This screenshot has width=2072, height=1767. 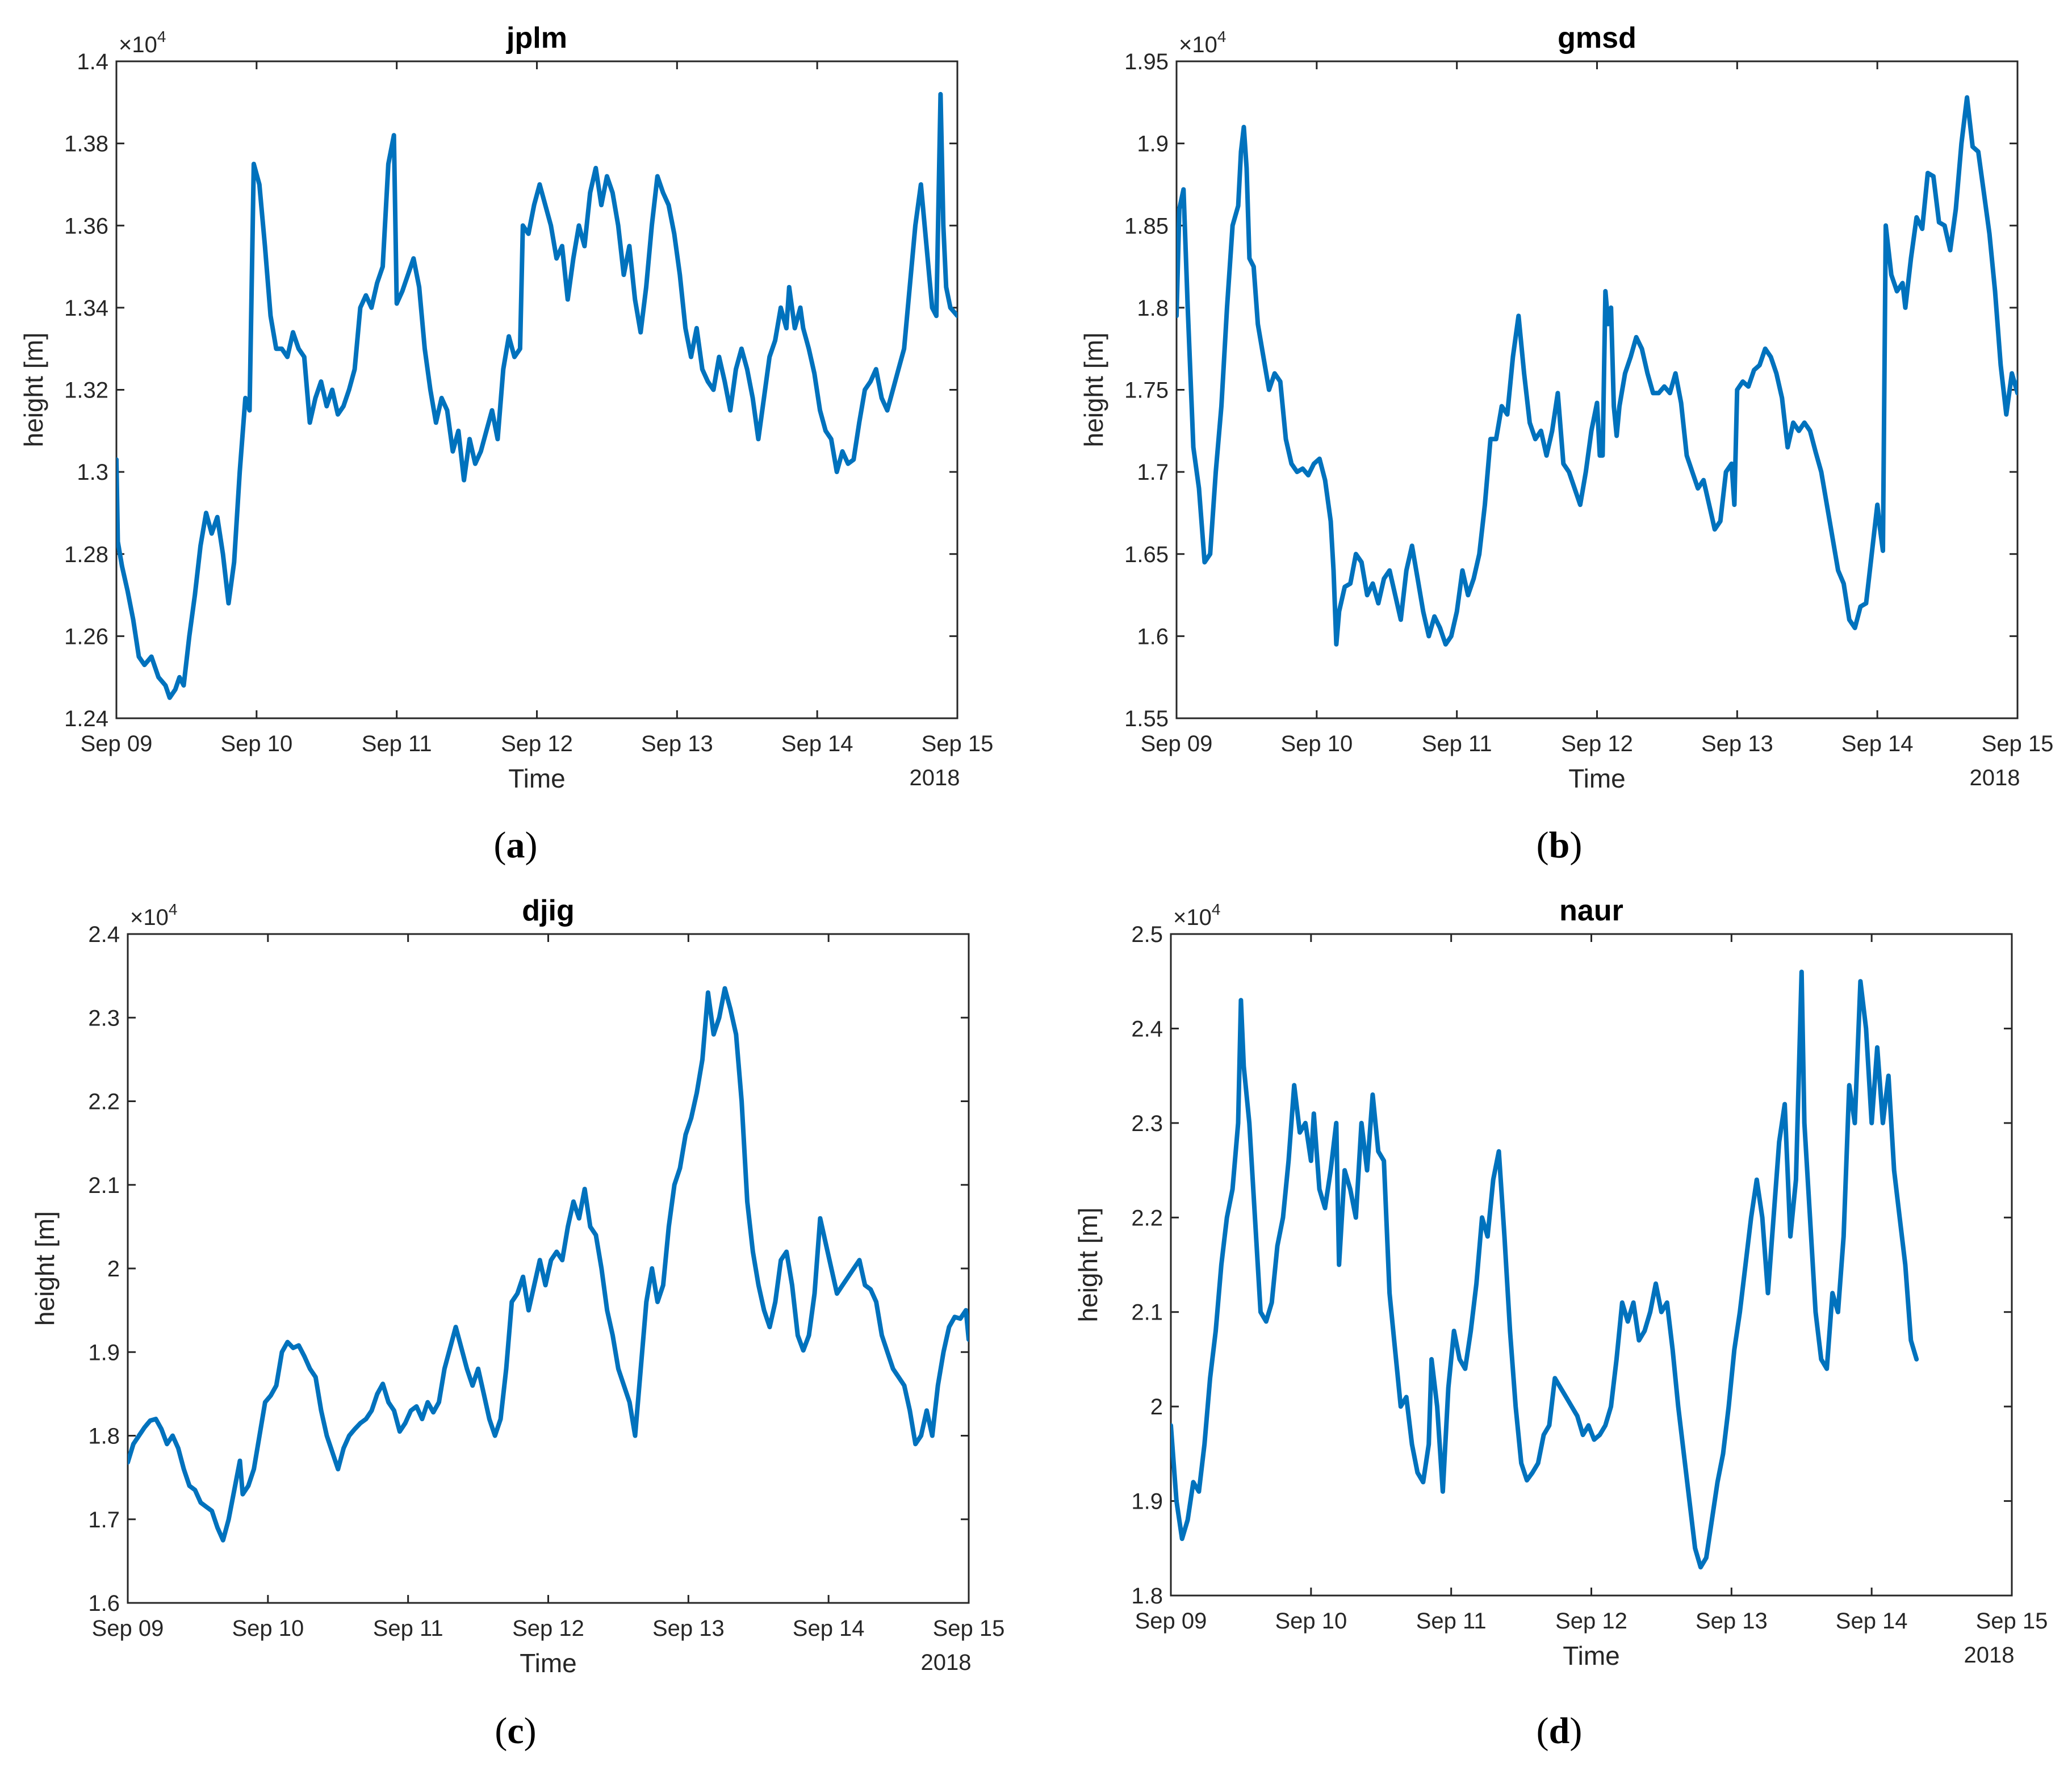 I want to click on y-tick-label: 2.2, so click(x=1147, y=1217).